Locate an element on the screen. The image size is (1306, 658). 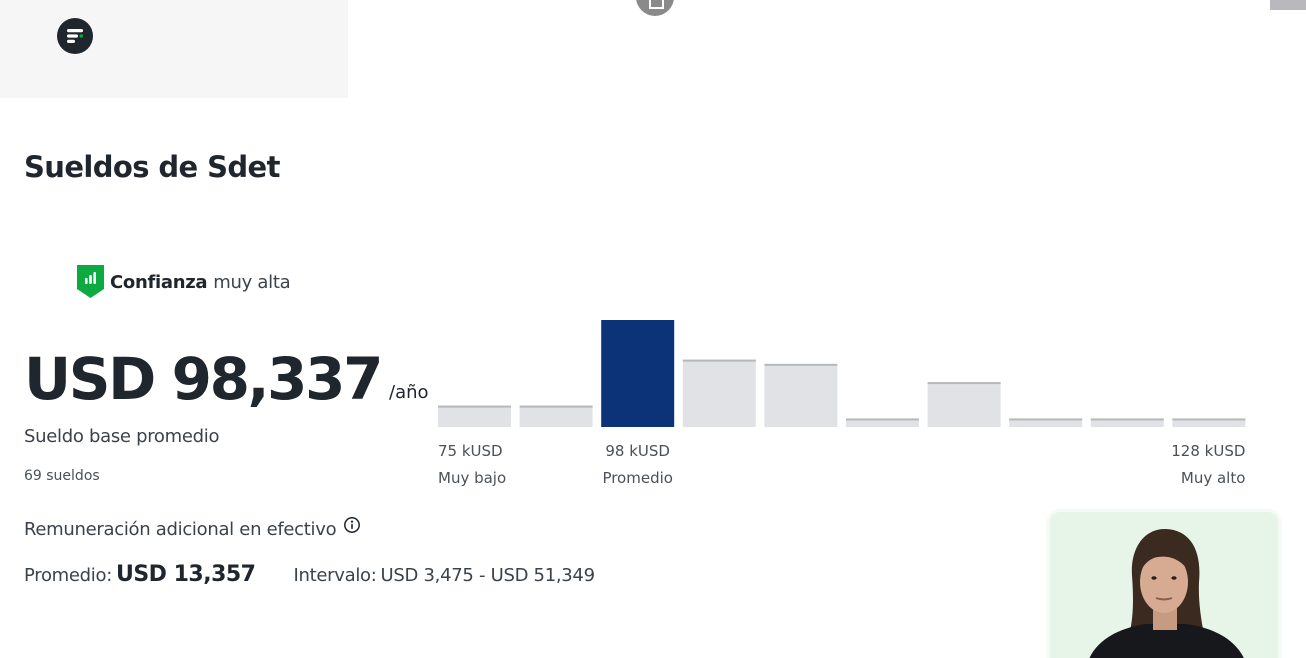
brand-logo-icon is located at coordinates (75, 36).